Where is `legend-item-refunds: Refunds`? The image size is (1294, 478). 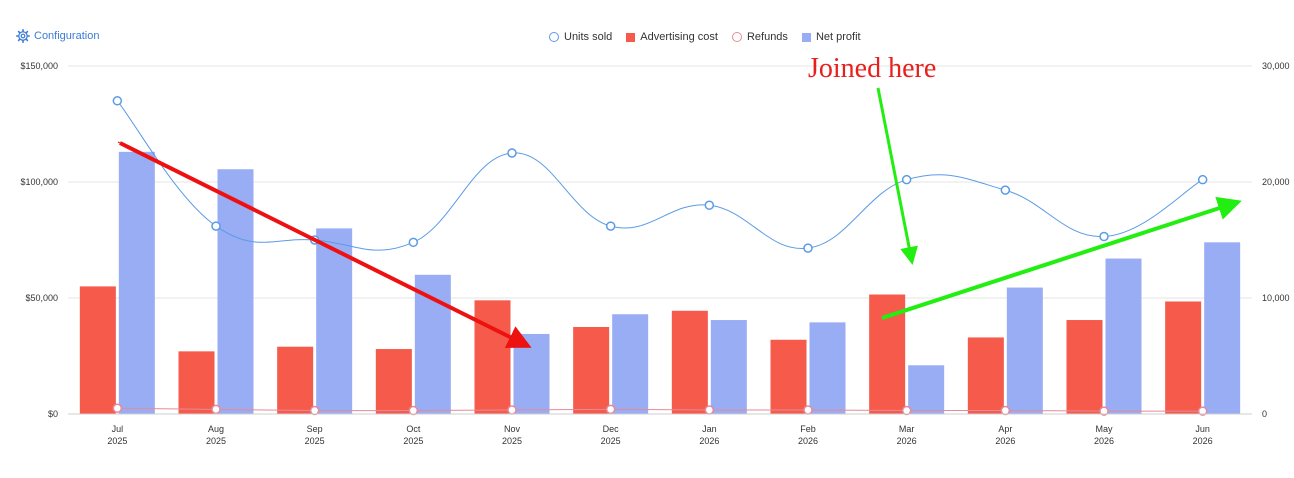
legend-item-refunds: Refunds is located at coordinates (759, 37).